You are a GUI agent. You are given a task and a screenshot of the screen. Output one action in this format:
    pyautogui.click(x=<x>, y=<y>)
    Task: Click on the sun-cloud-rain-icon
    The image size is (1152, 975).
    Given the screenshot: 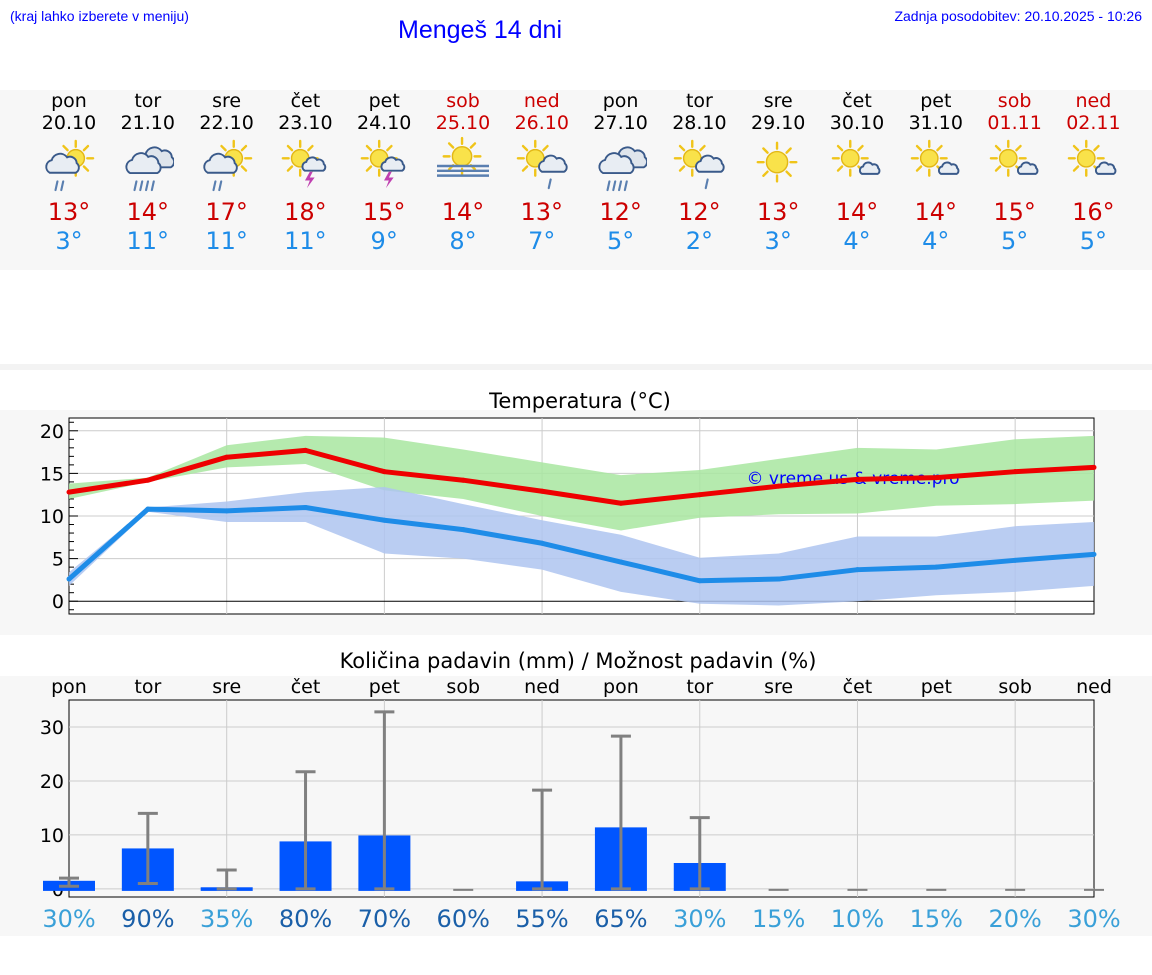 What is the action you would take?
    pyautogui.click(x=227, y=165)
    